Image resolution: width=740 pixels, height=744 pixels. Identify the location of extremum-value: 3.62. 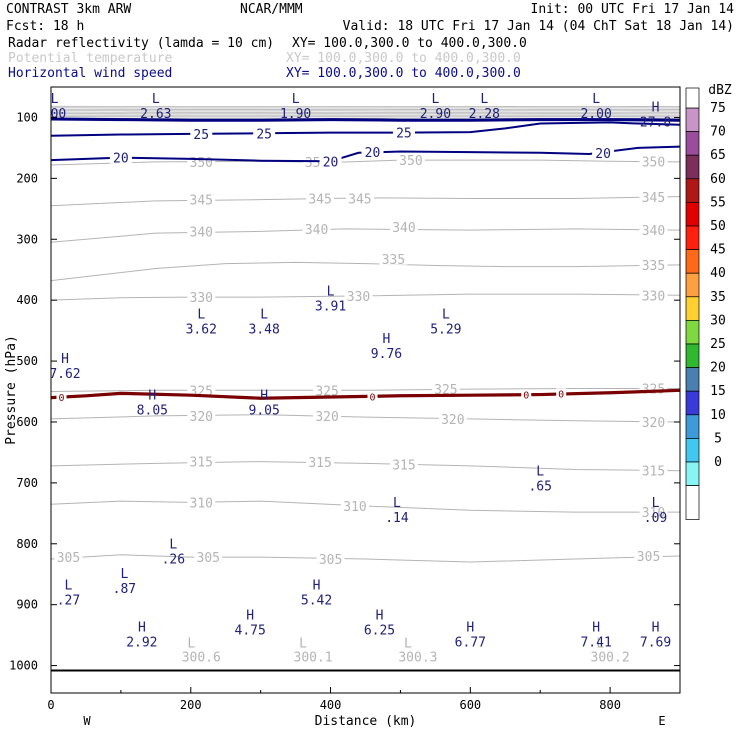
(201, 329).